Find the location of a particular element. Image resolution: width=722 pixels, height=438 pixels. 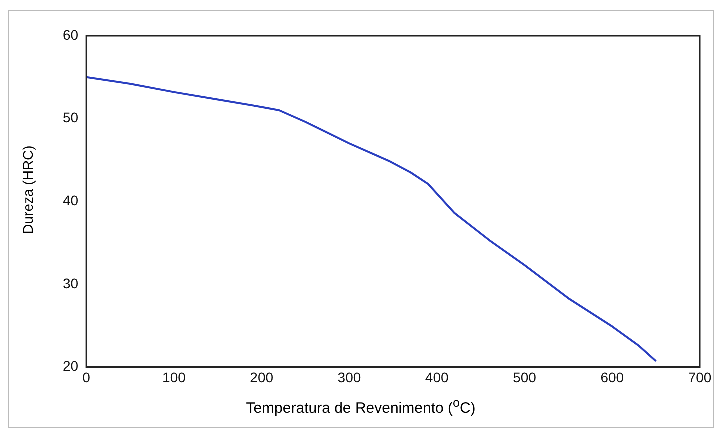

y-tick-label: 20 is located at coordinates (70, 366).